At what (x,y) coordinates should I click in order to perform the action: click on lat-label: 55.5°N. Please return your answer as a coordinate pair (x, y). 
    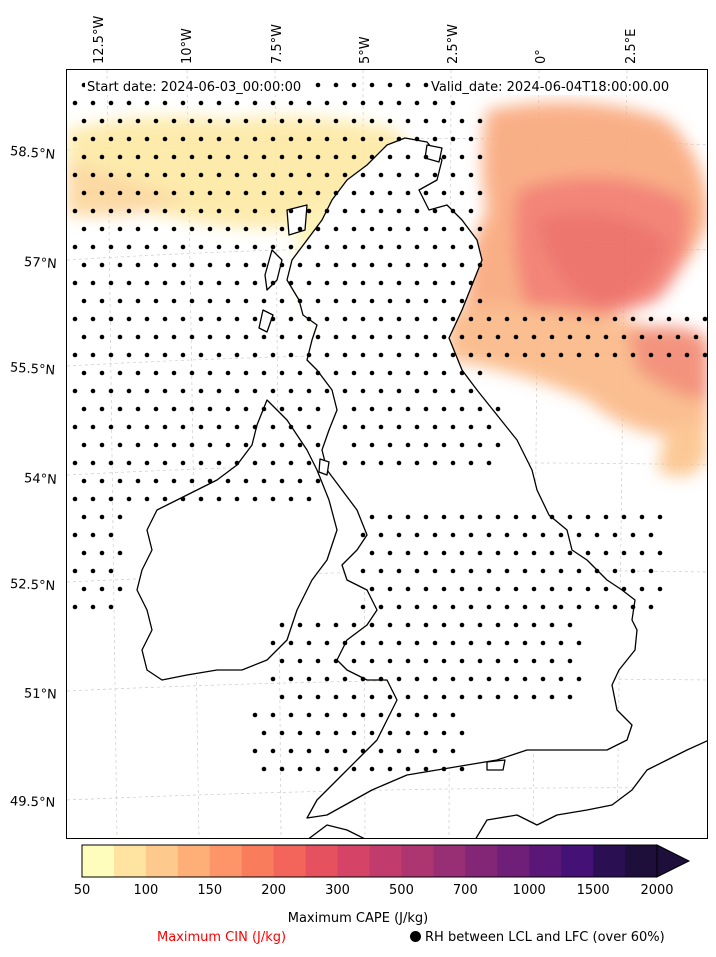
    Looking at the image, I should click on (32, 369).